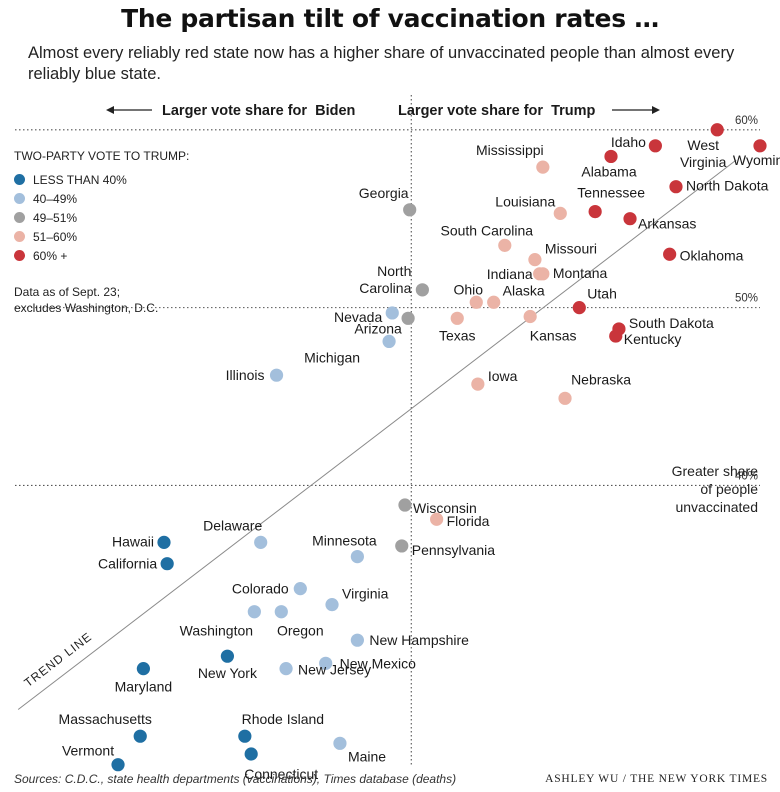 The width and height of the screenshot is (780, 792). Describe the element at coordinates (553, 336) in the screenshot. I see `label-kansas: Kansas` at that location.